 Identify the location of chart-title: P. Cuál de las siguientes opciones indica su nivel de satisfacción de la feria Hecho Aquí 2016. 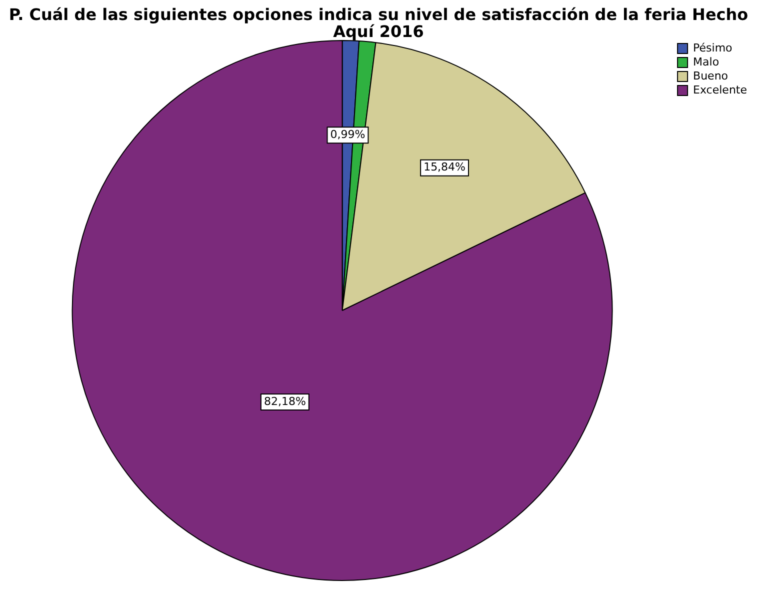
(379, 22).